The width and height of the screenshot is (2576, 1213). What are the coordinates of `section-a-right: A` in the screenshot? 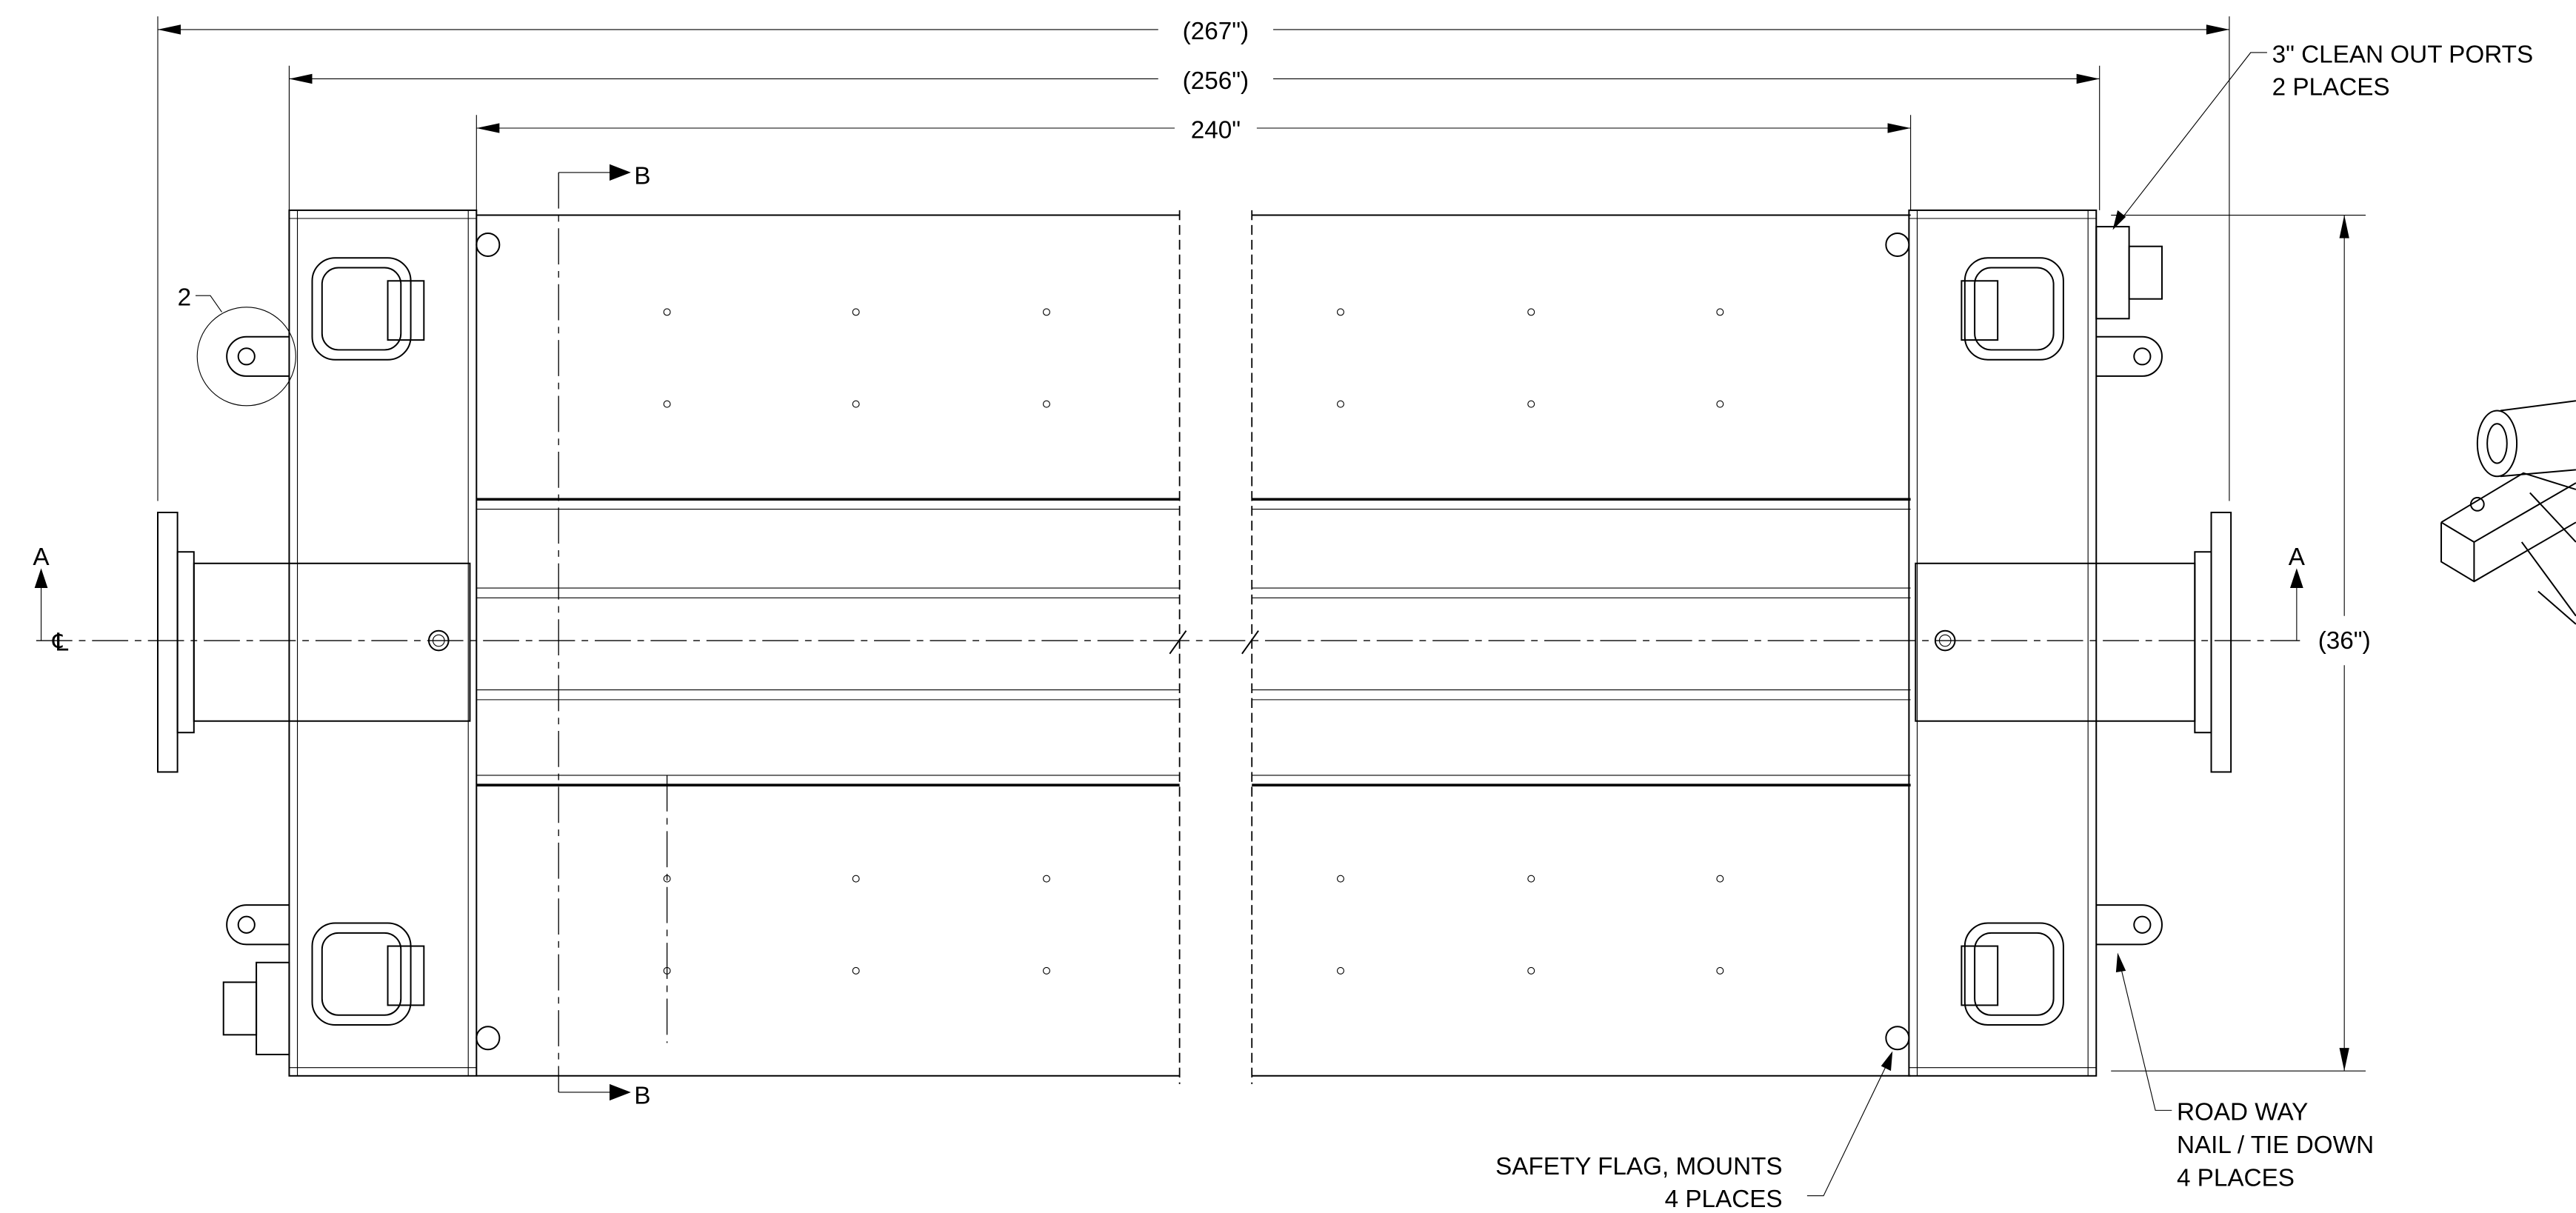 It's located at (2297, 558).